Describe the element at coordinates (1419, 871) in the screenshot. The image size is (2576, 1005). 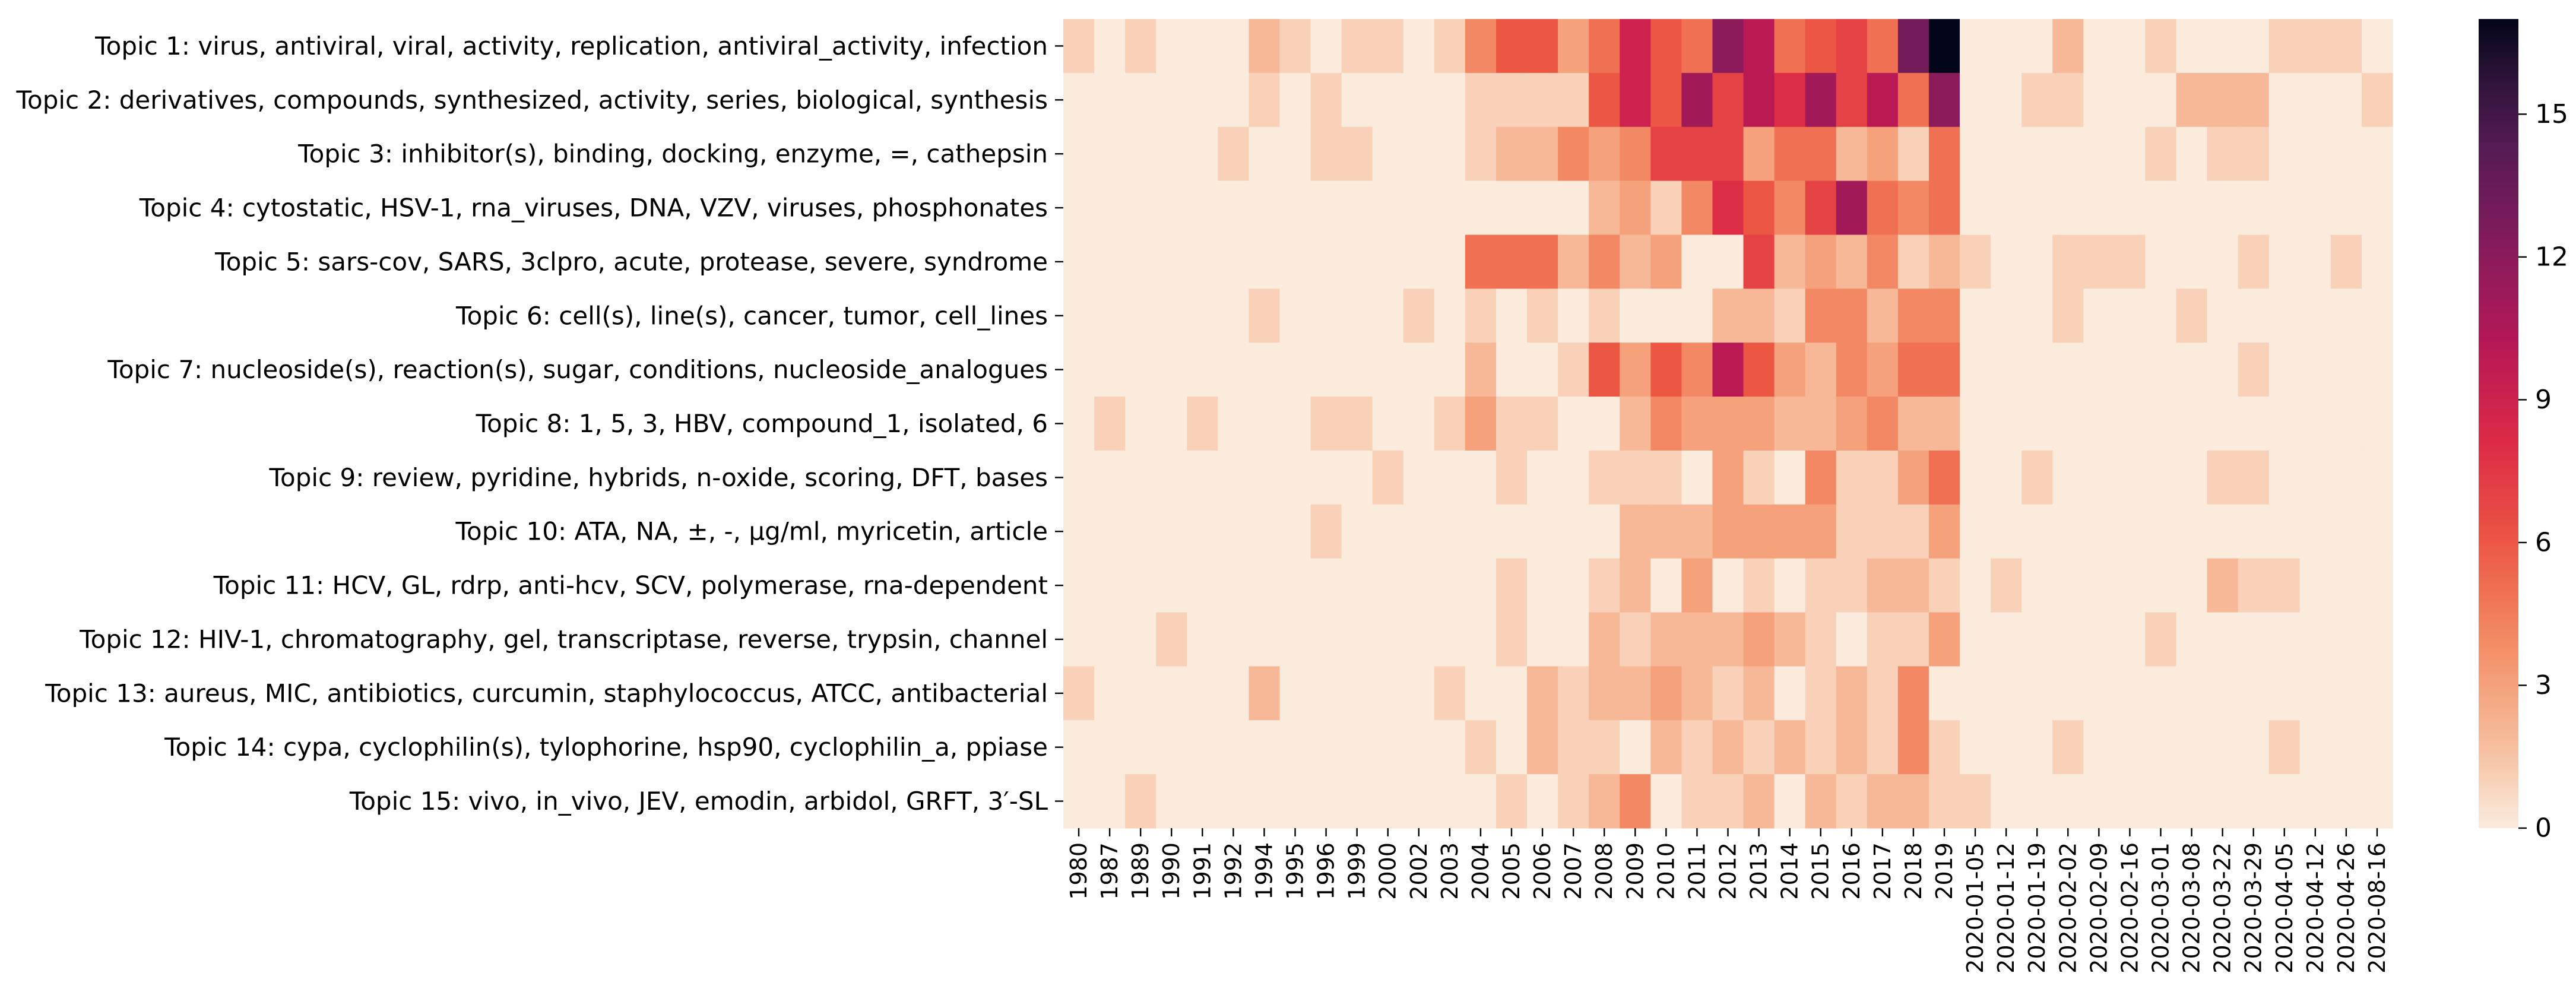
I see `column-label: 2002` at that location.